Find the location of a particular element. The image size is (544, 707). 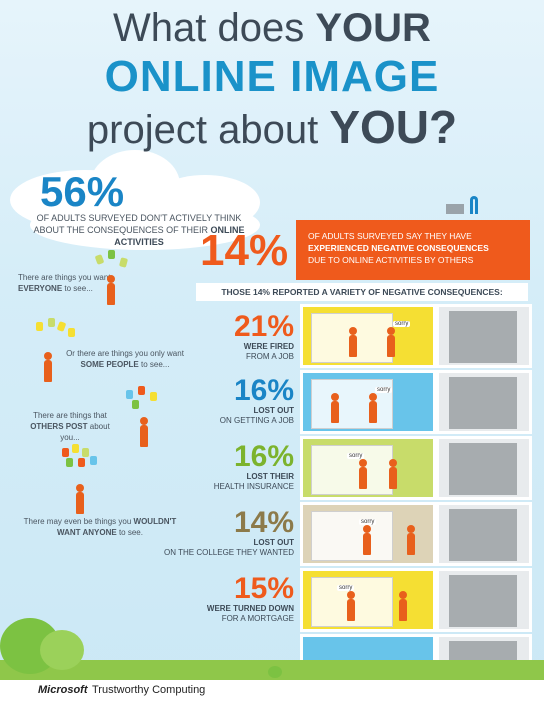

stat-label: LOST OUT ON GETTING A JOB is located at coordinates (256, 415).